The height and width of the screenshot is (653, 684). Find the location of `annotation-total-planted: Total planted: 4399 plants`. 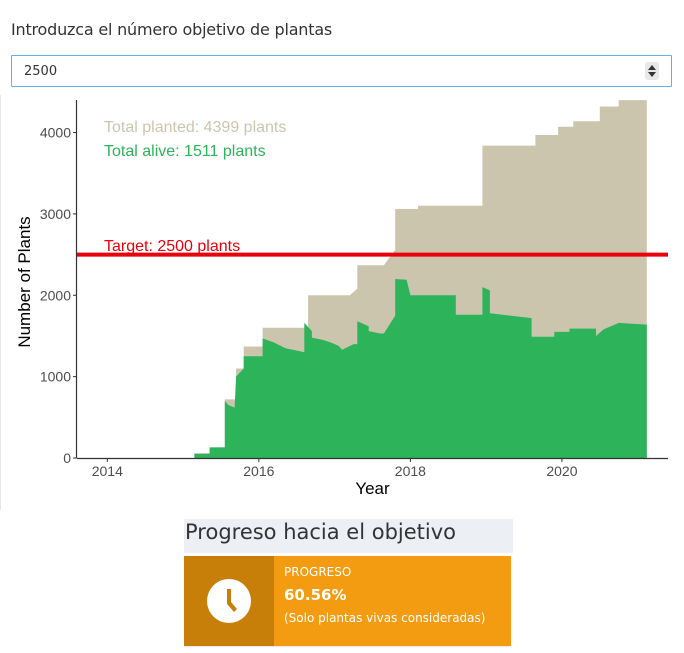

annotation-total-planted: Total planted: 4399 plants is located at coordinates (195, 127).